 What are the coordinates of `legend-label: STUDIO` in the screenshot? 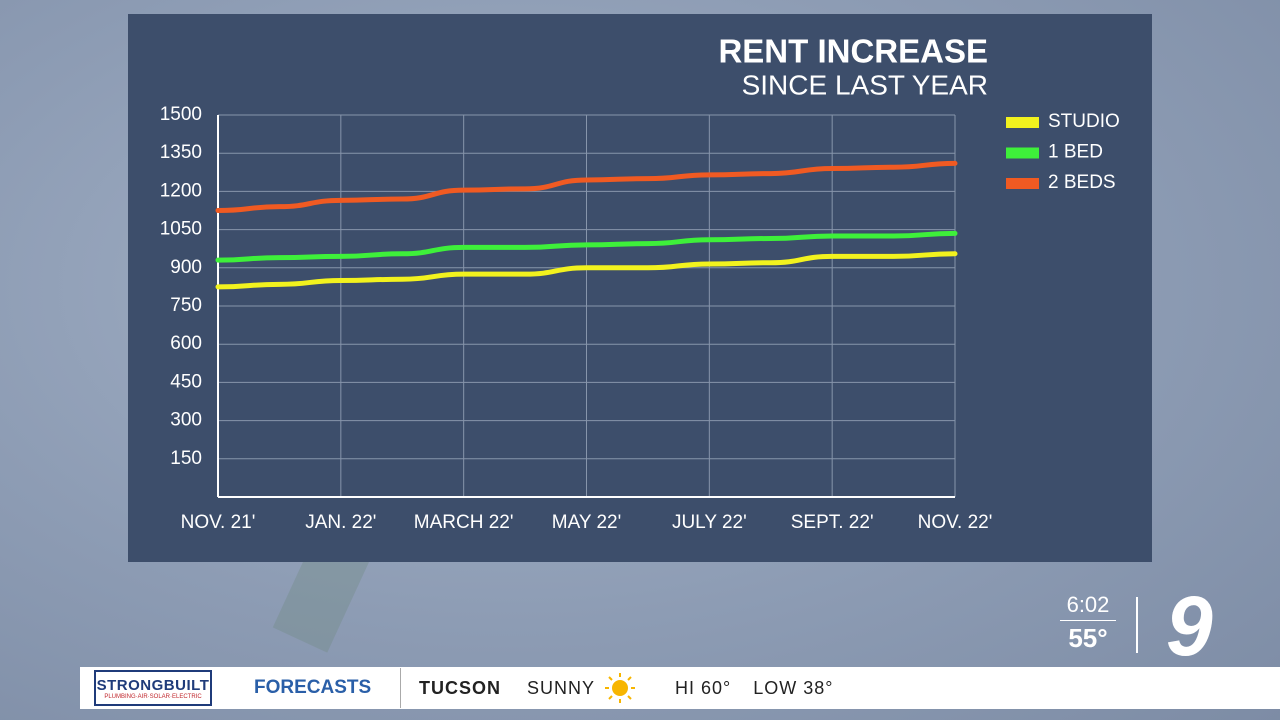 It's located at (1084, 121).